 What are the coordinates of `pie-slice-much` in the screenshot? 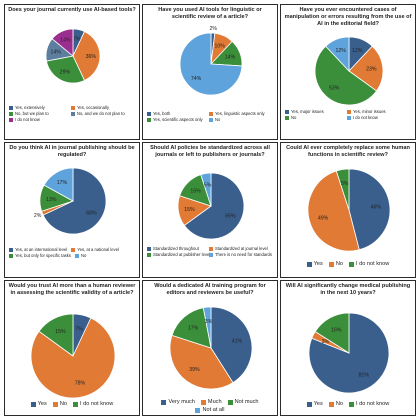 It's located at (201, 362).